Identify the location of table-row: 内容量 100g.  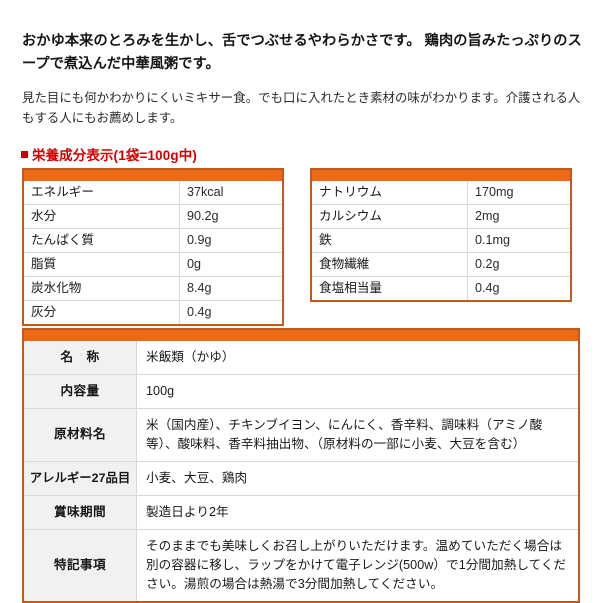
(301, 391).